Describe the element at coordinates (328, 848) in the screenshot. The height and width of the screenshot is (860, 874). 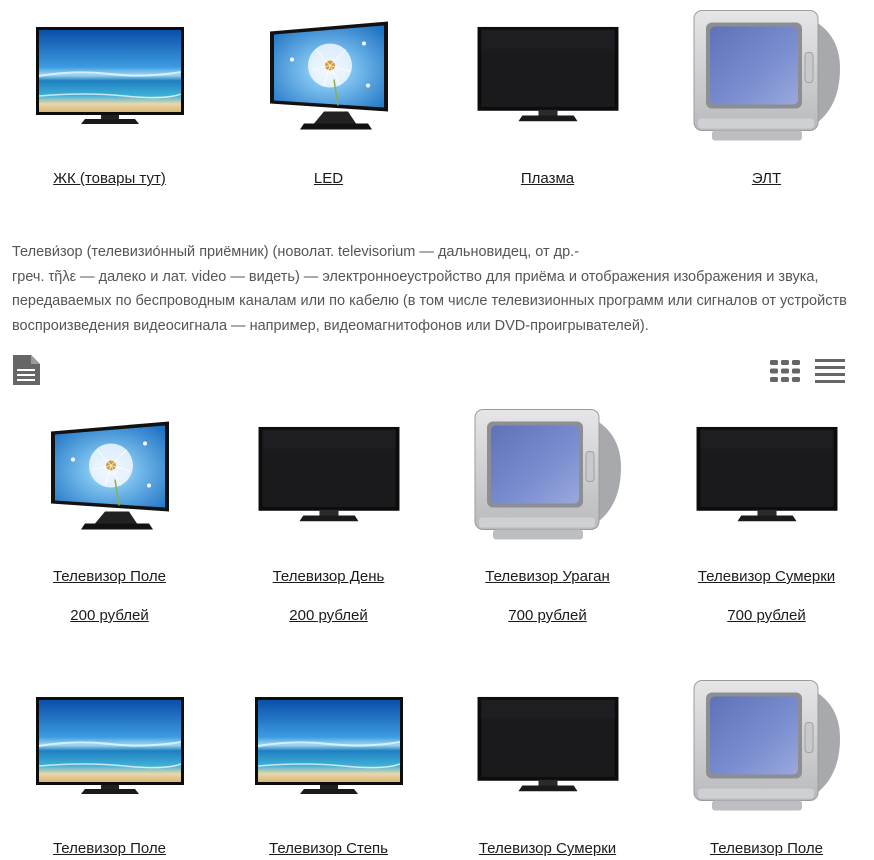
I see `product-name-link: Телевизор Степь` at that location.